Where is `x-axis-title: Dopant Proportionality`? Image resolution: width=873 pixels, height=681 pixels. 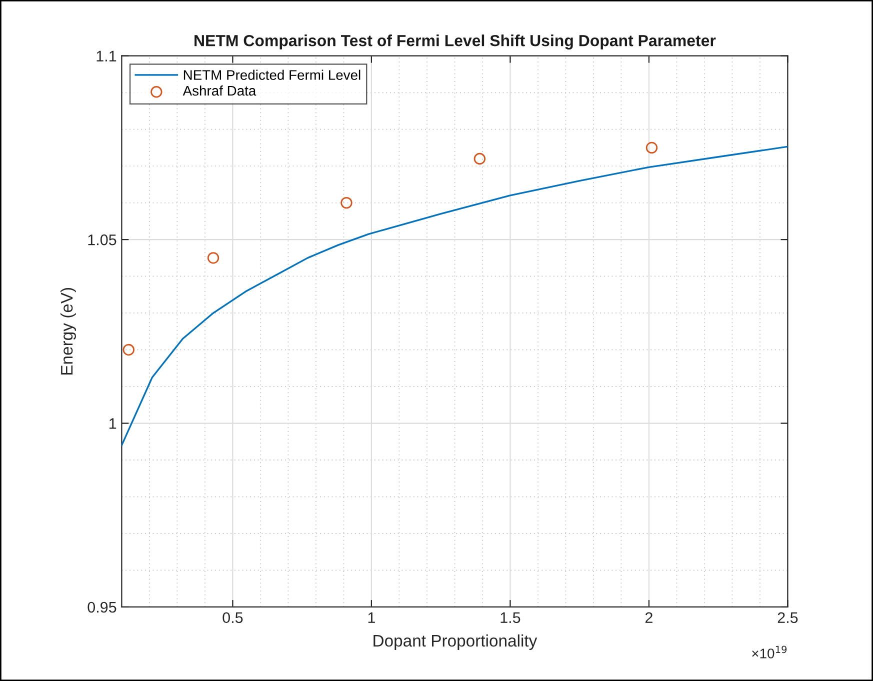 x-axis-title: Dopant Proportionality is located at coordinates (456, 642).